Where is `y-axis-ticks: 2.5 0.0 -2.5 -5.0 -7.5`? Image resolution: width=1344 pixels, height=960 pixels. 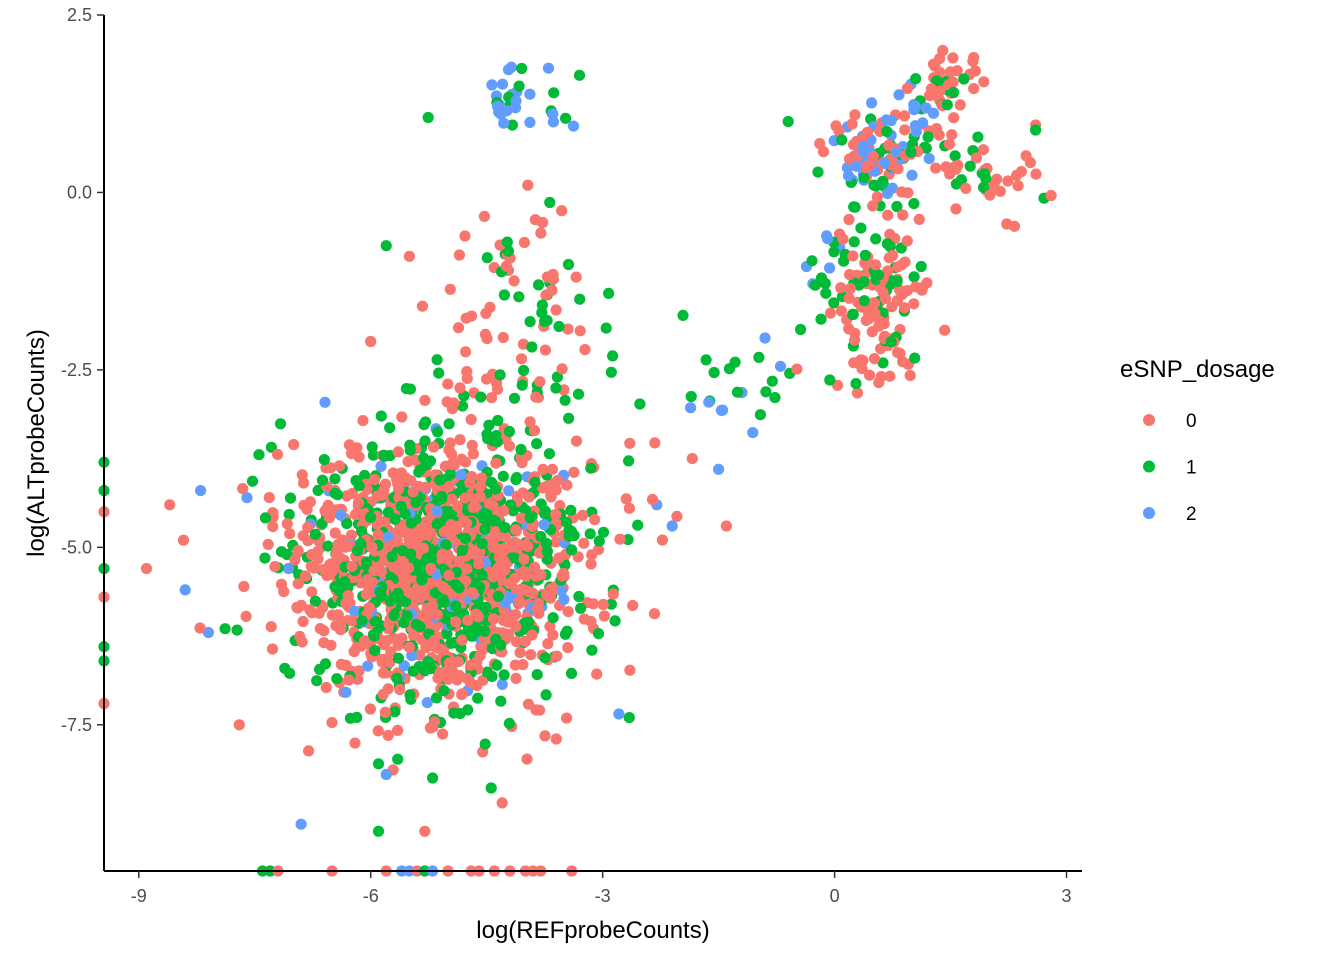 y-axis-ticks: 2.5 0.0 -2.5 -5.0 -7.5 is located at coordinates (82, 370).